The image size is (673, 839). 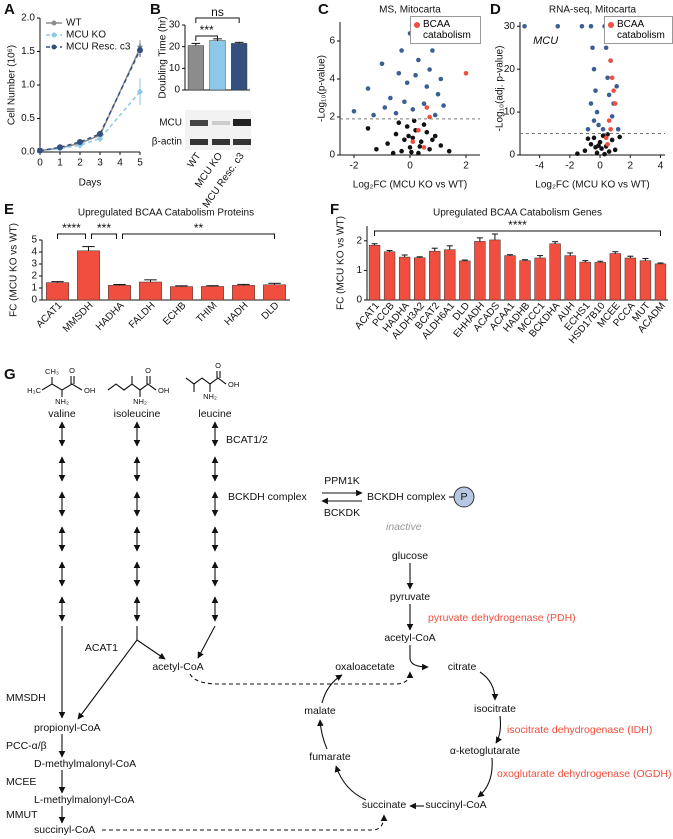 I want to click on chart-title: RNA-seq, Mitocarta, so click(x=593, y=10).